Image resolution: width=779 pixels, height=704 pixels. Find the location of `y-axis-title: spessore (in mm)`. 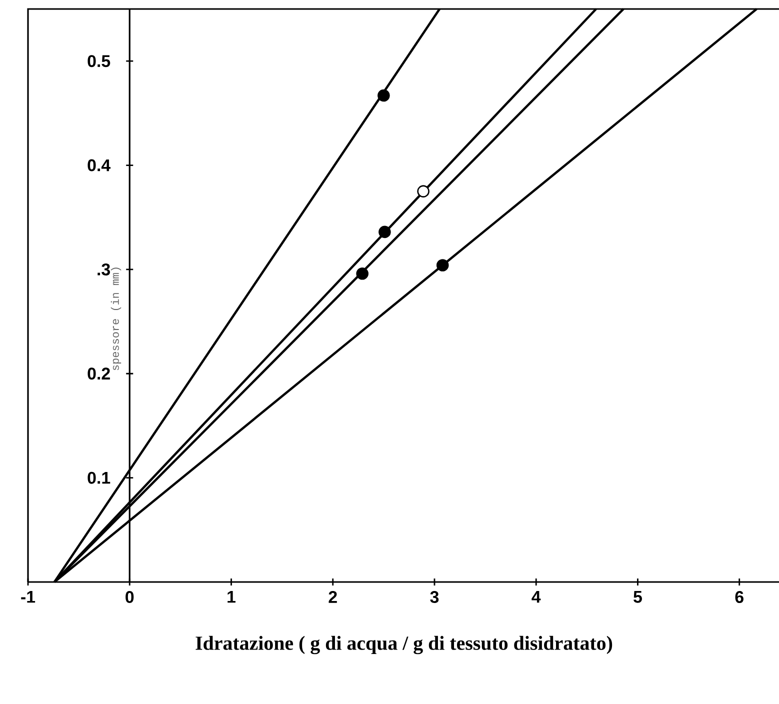

y-axis-title: spessore (in mm) is located at coordinates (116, 319).